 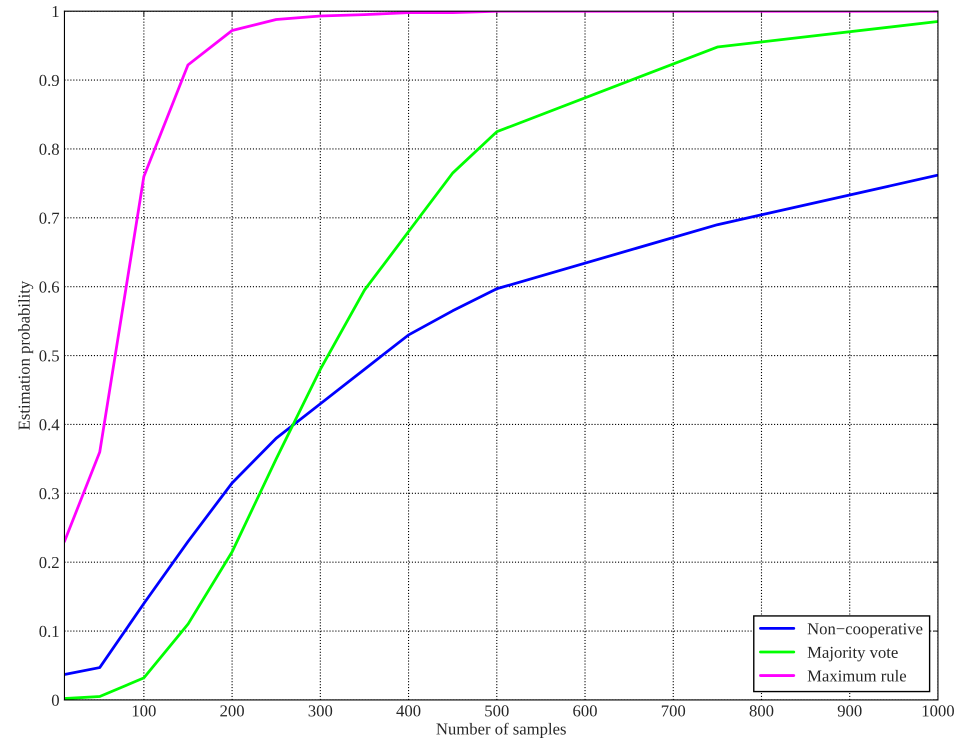 I want to click on x-tick-label: 700, so click(x=674, y=711).